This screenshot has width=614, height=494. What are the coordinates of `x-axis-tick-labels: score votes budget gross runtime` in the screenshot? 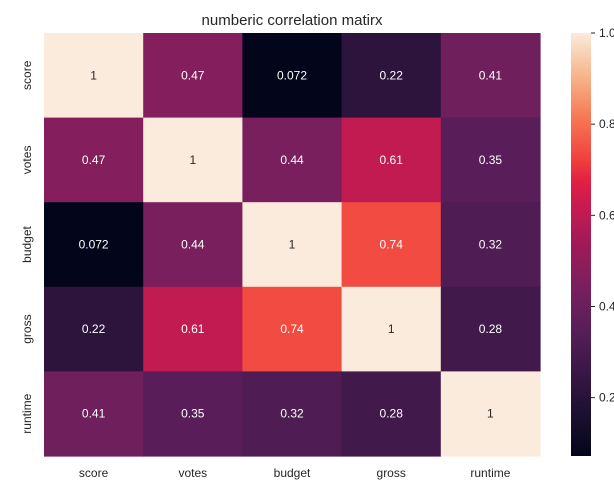 It's located at (295, 473).